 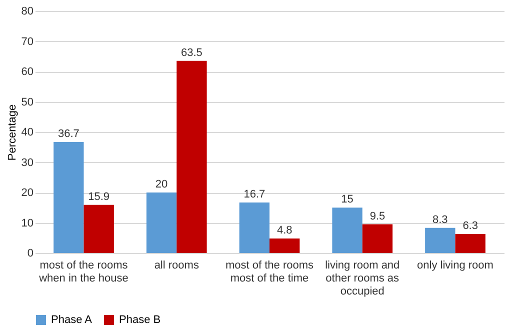 What do you see at coordinates (27, 223) in the screenshot?
I see `y-tick-label: 10` at bounding box center [27, 223].